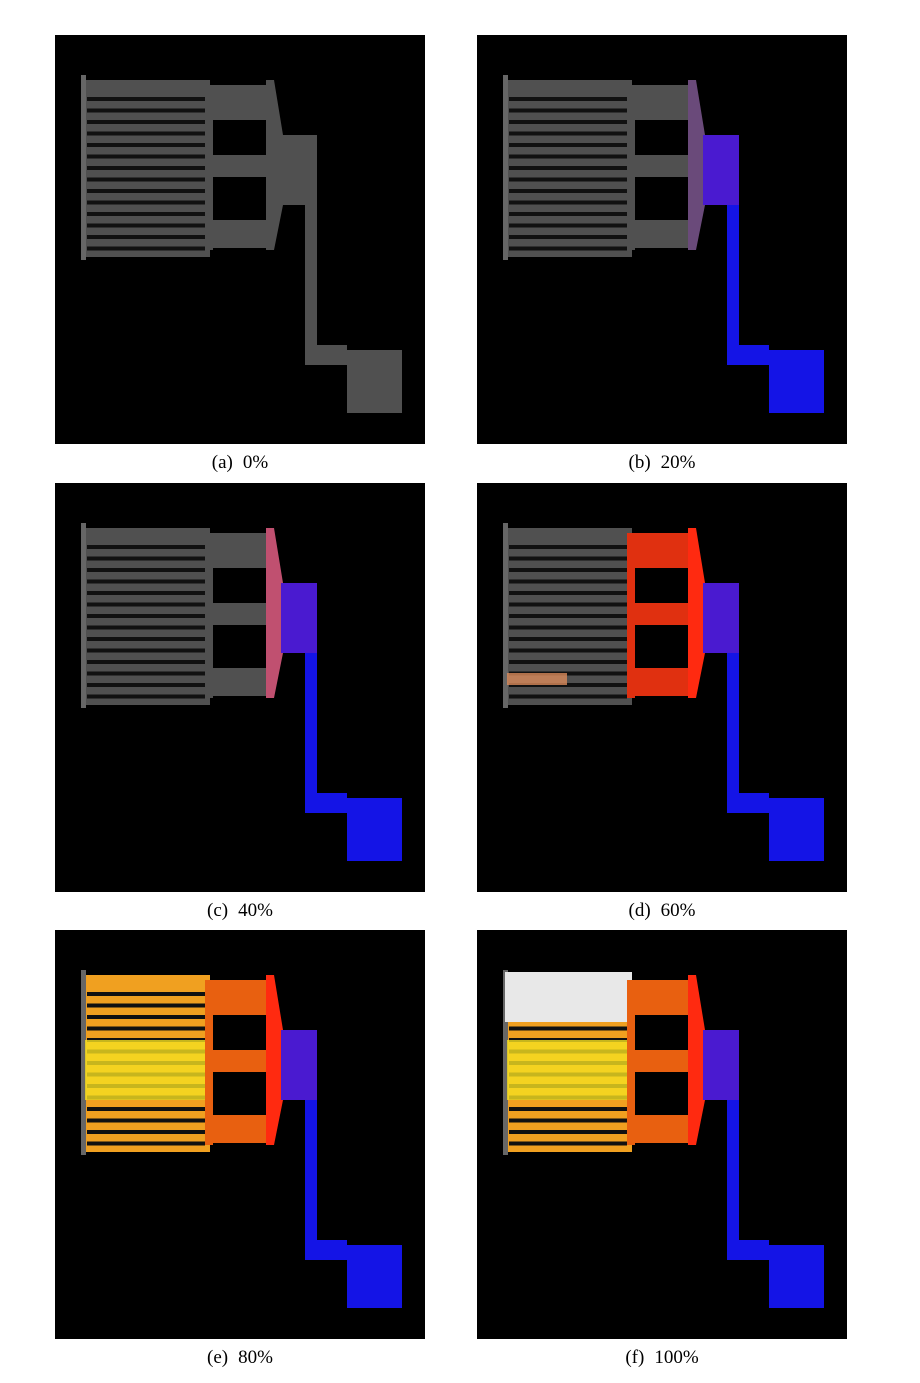  What do you see at coordinates (640, 462) in the screenshot?
I see `caption-letter: (b)` at bounding box center [640, 462].